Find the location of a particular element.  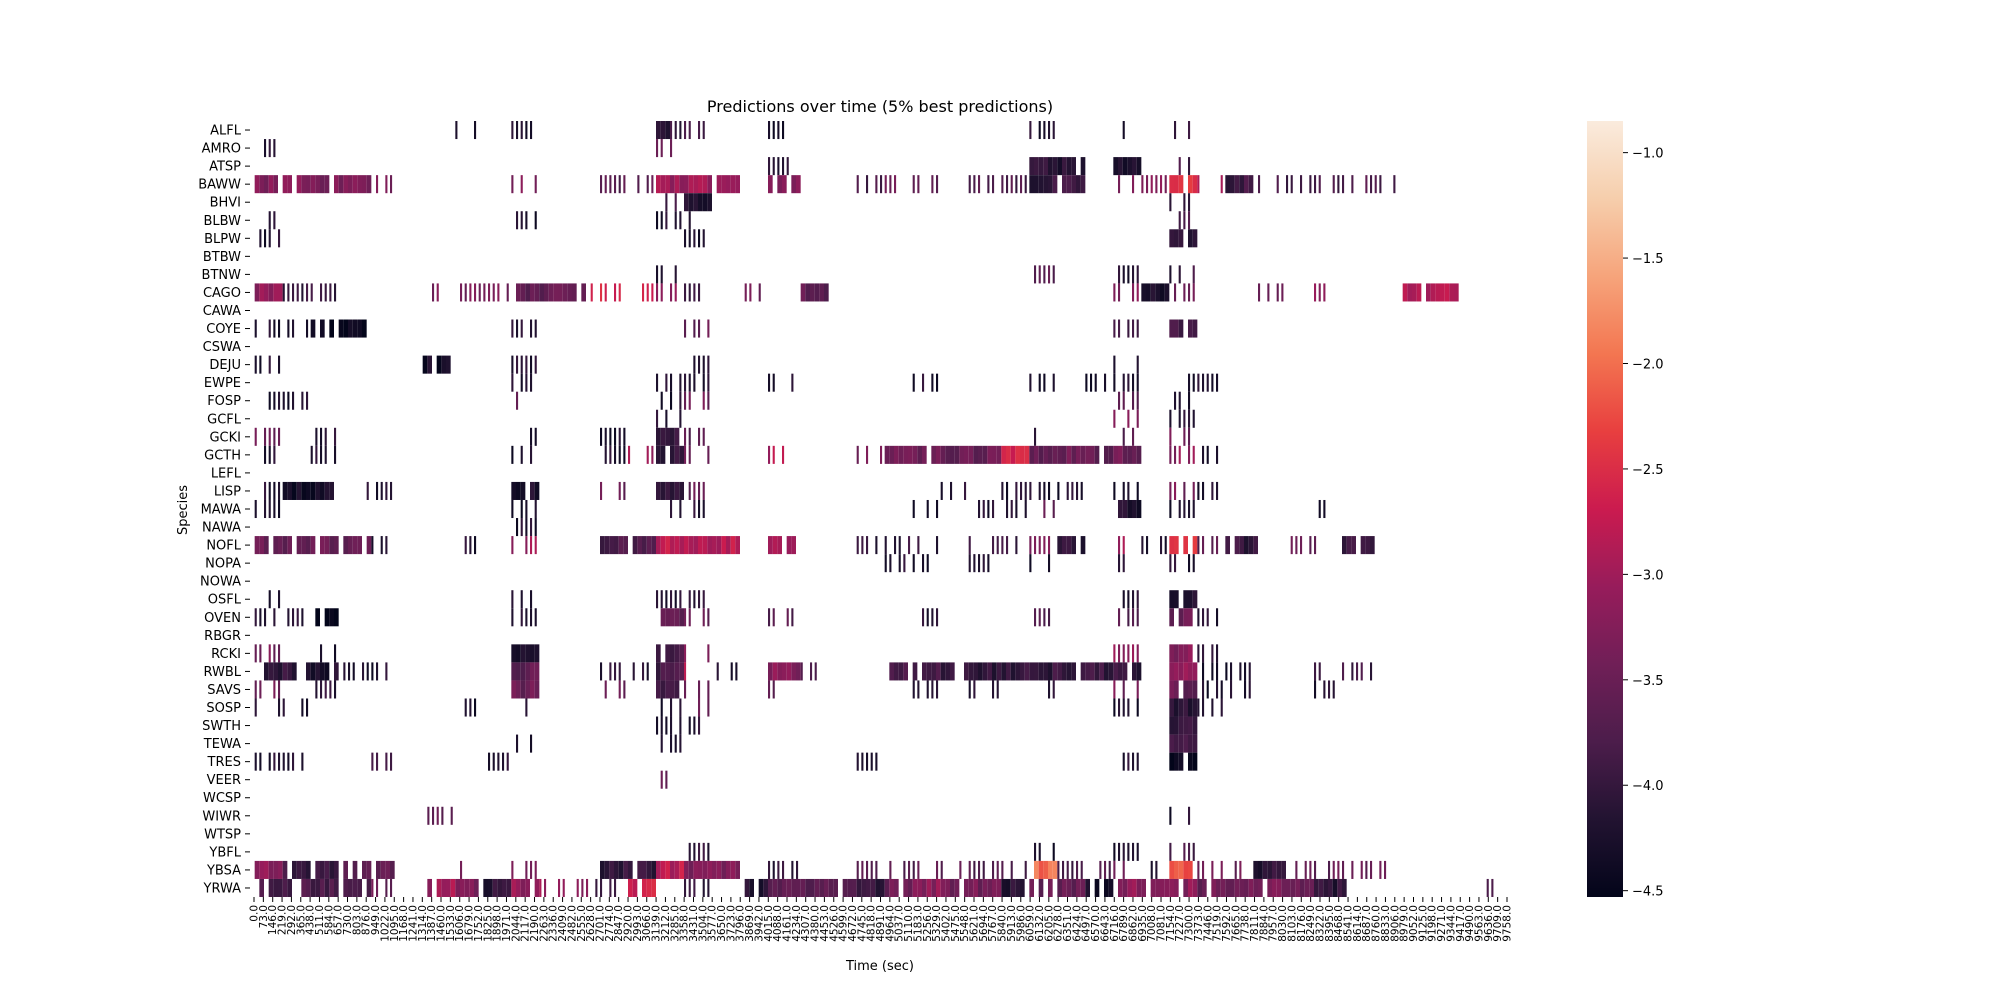

x-tick-label: 6716.0 is located at coordinates (1115, 923).